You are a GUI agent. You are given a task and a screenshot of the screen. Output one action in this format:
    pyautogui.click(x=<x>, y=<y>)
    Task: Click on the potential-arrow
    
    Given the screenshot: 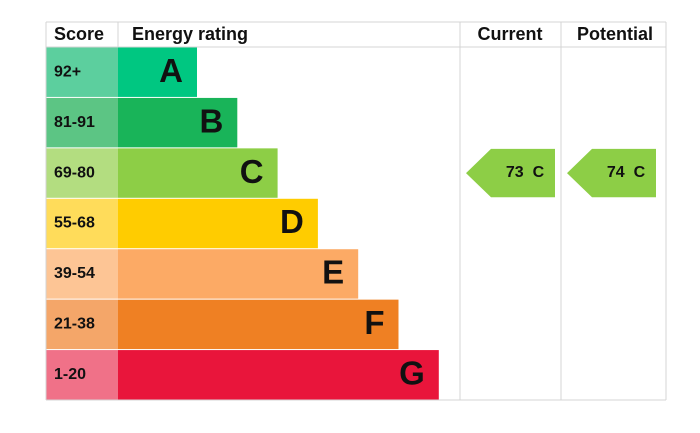 What is the action you would take?
    pyautogui.click(x=611, y=173)
    